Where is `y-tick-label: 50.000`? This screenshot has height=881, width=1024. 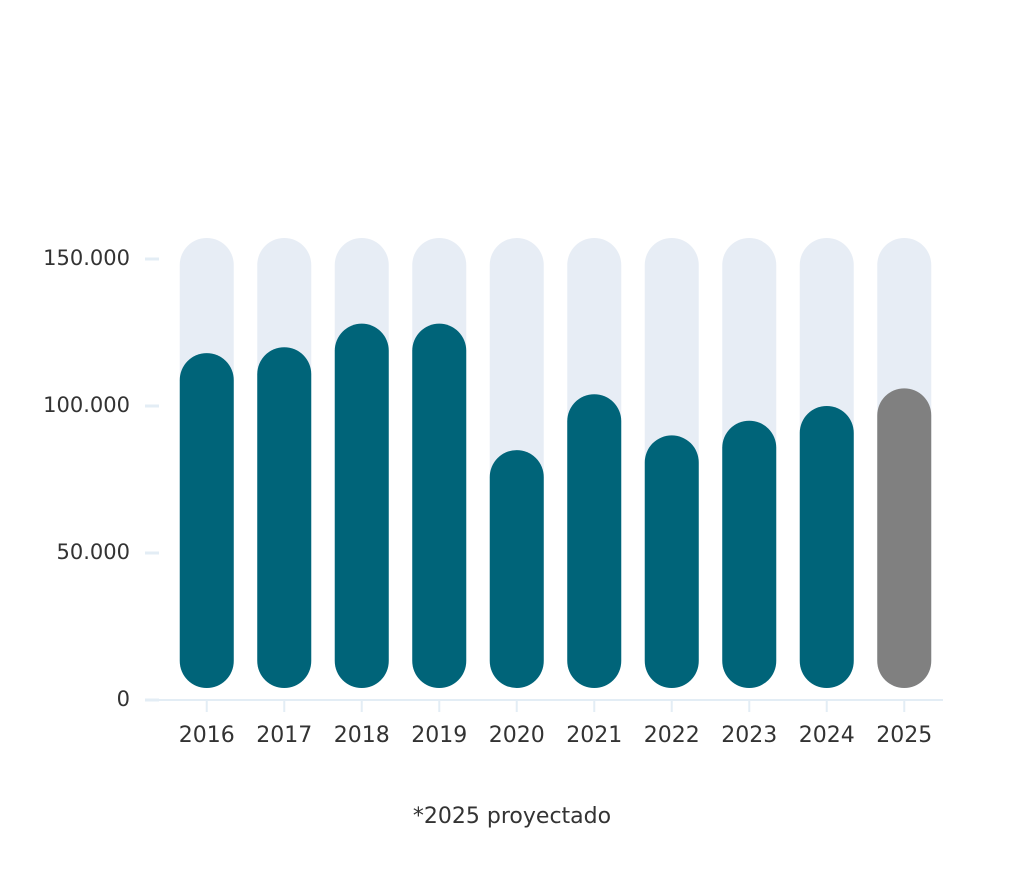
y-tick-label: 50.000 is located at coordinates (93, 552).